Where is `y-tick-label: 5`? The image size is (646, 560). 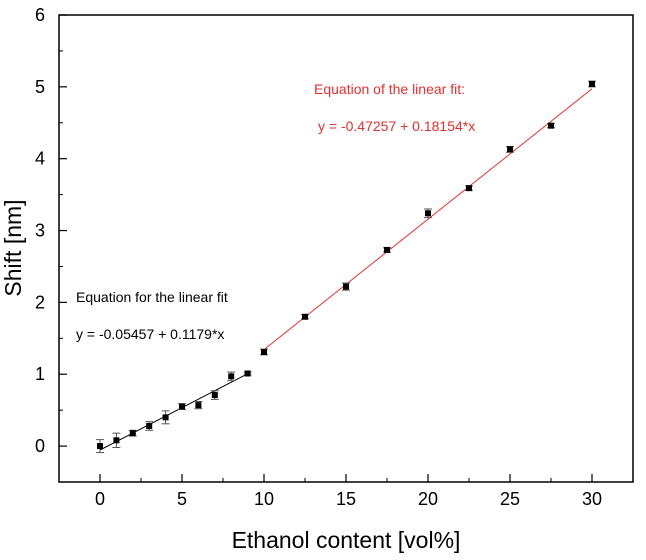 y-tick-label: 5 is located at coordinates (40, 87).